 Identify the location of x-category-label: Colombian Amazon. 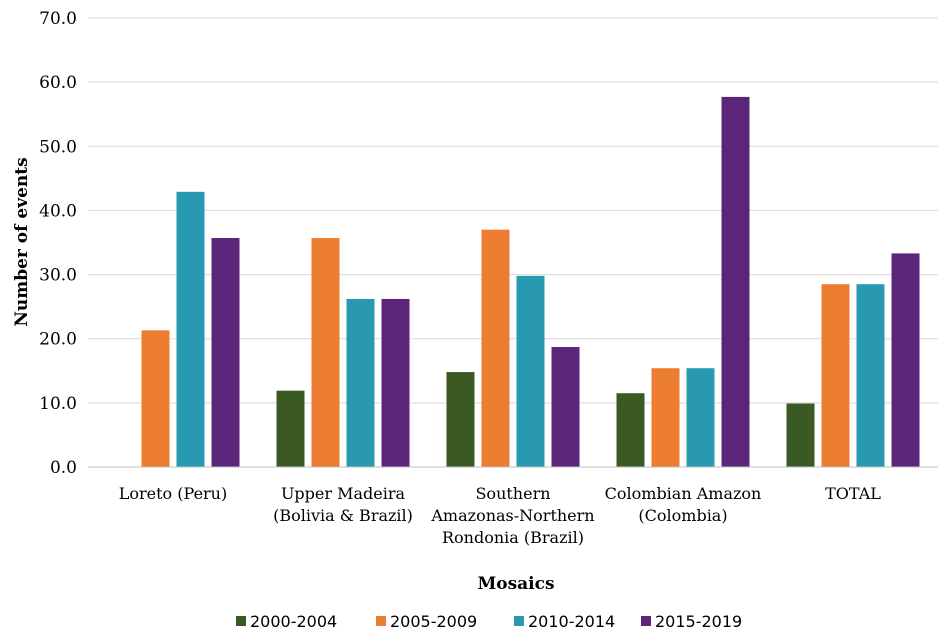
(683, 493).